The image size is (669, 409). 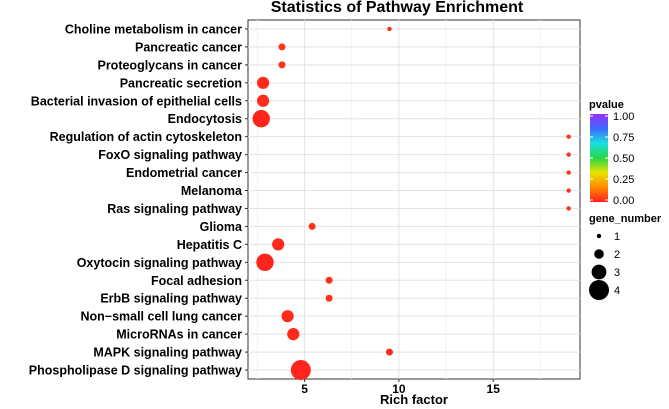 I want to click on pvalue-legend: pvalue 1.00 0.75 0.50 0.25 0.00, so click(x=611, y=153).